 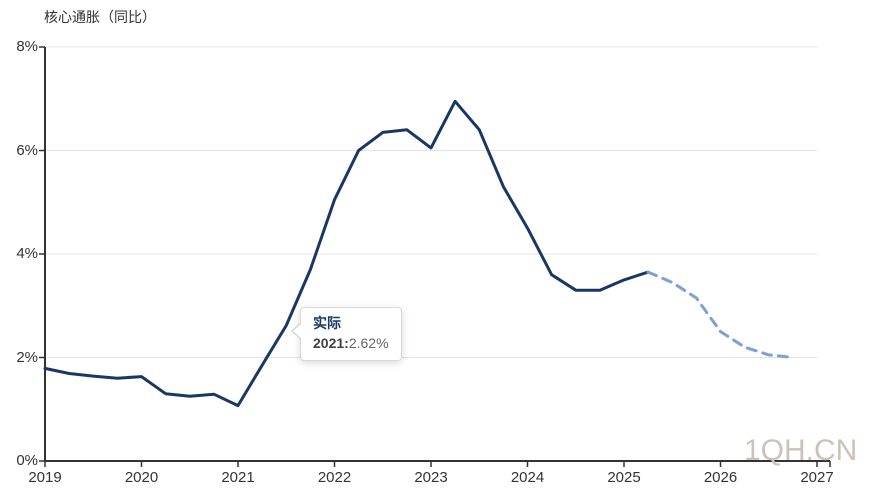 What do you see at coordinates (100, 17) in the screenshot?
I see `chart-title: 核心通胀（同比）` at bounding box center [100, 17].